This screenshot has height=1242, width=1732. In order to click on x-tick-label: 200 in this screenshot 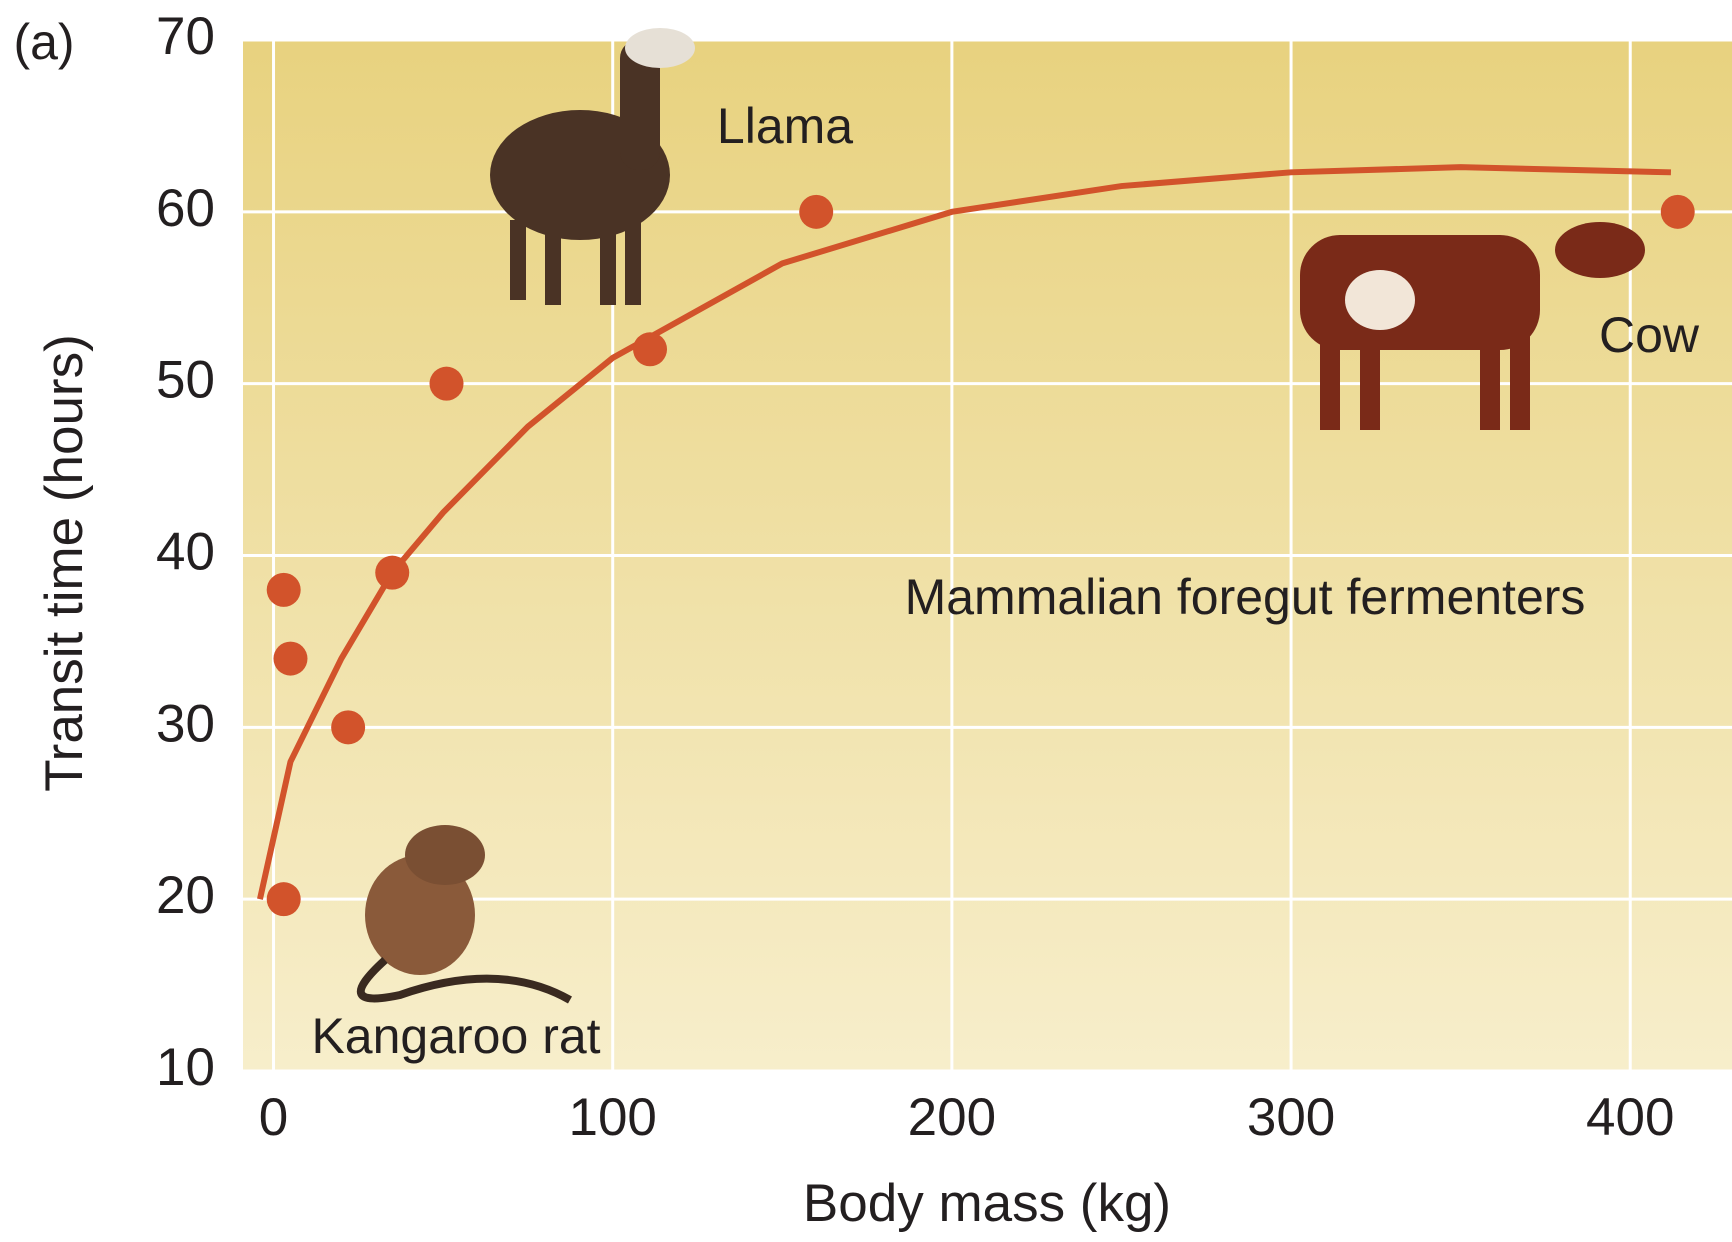, I will do `click(952, 1117)`.